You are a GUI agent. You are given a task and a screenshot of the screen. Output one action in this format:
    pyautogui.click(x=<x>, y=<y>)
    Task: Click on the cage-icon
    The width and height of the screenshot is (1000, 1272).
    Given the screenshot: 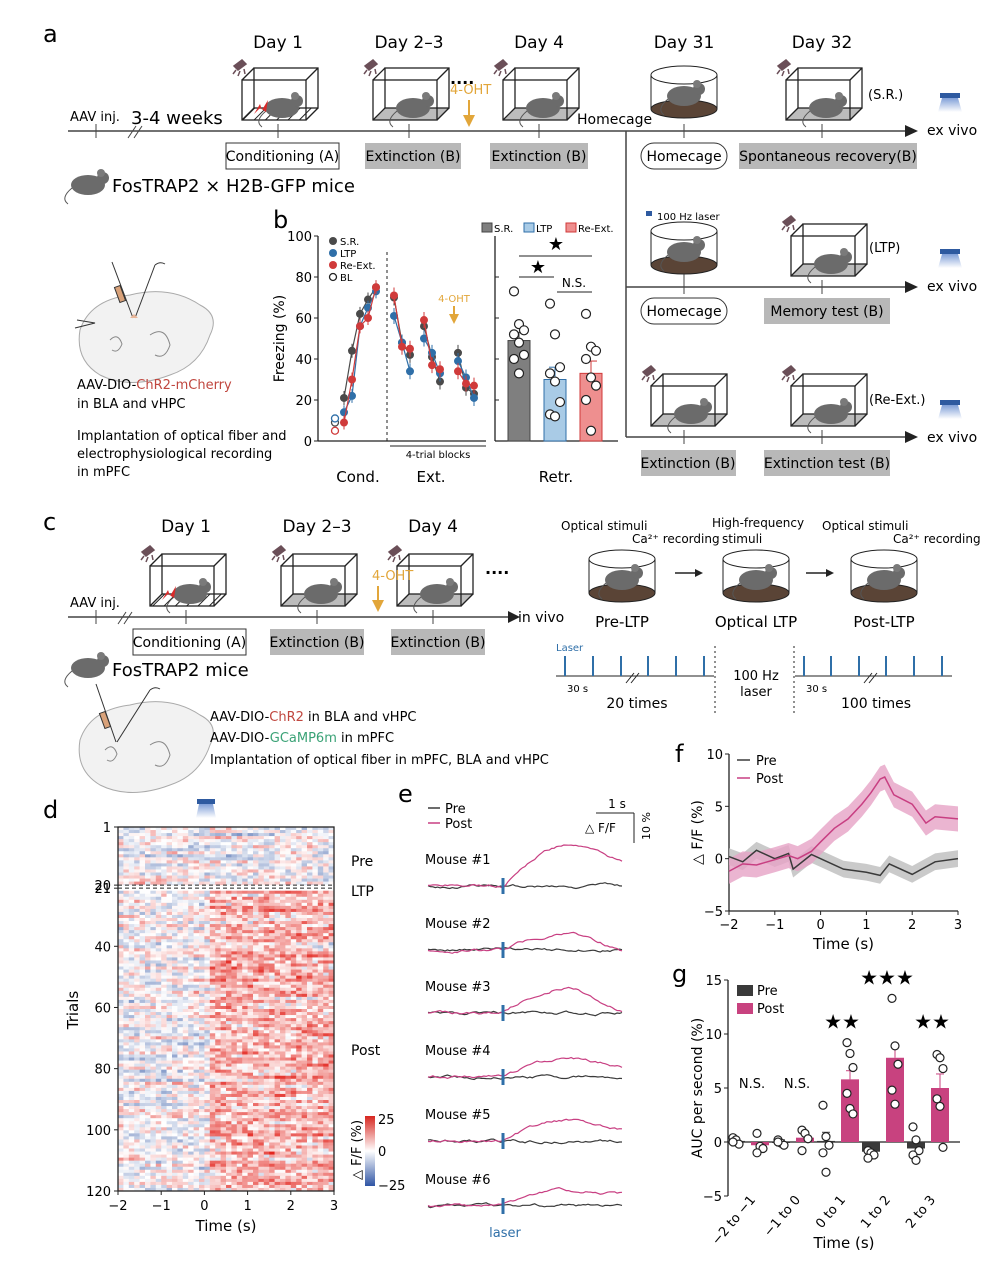 What is the action you would take?
    pyautogui.click(x=275, y=93)
    